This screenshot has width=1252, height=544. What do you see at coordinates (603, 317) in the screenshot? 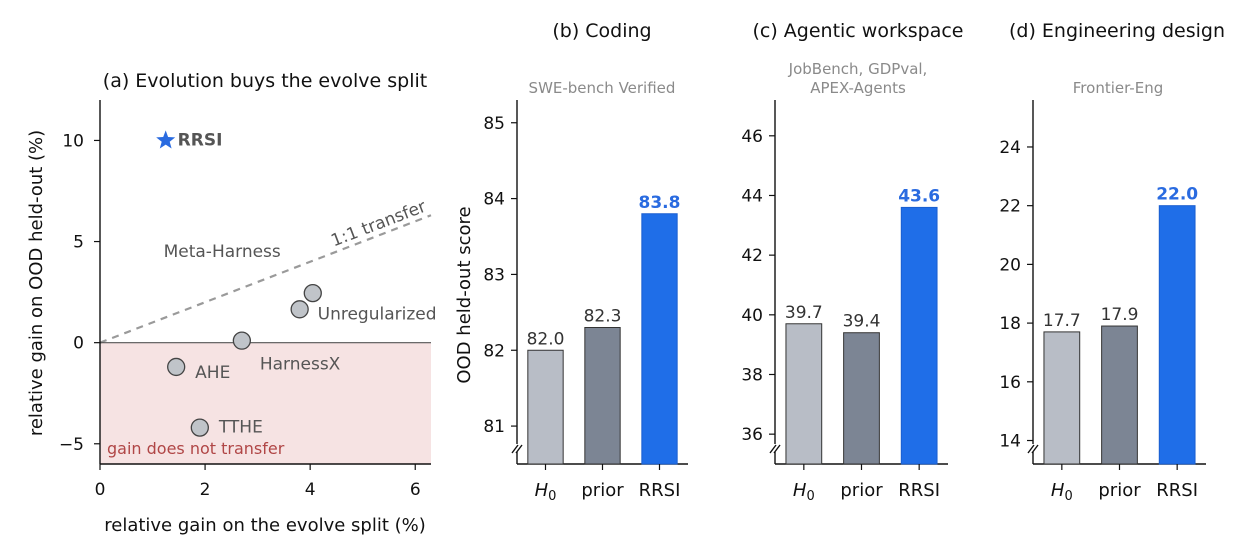
I see `bar-value-label: 82.3` at bounding box center [603, 317].